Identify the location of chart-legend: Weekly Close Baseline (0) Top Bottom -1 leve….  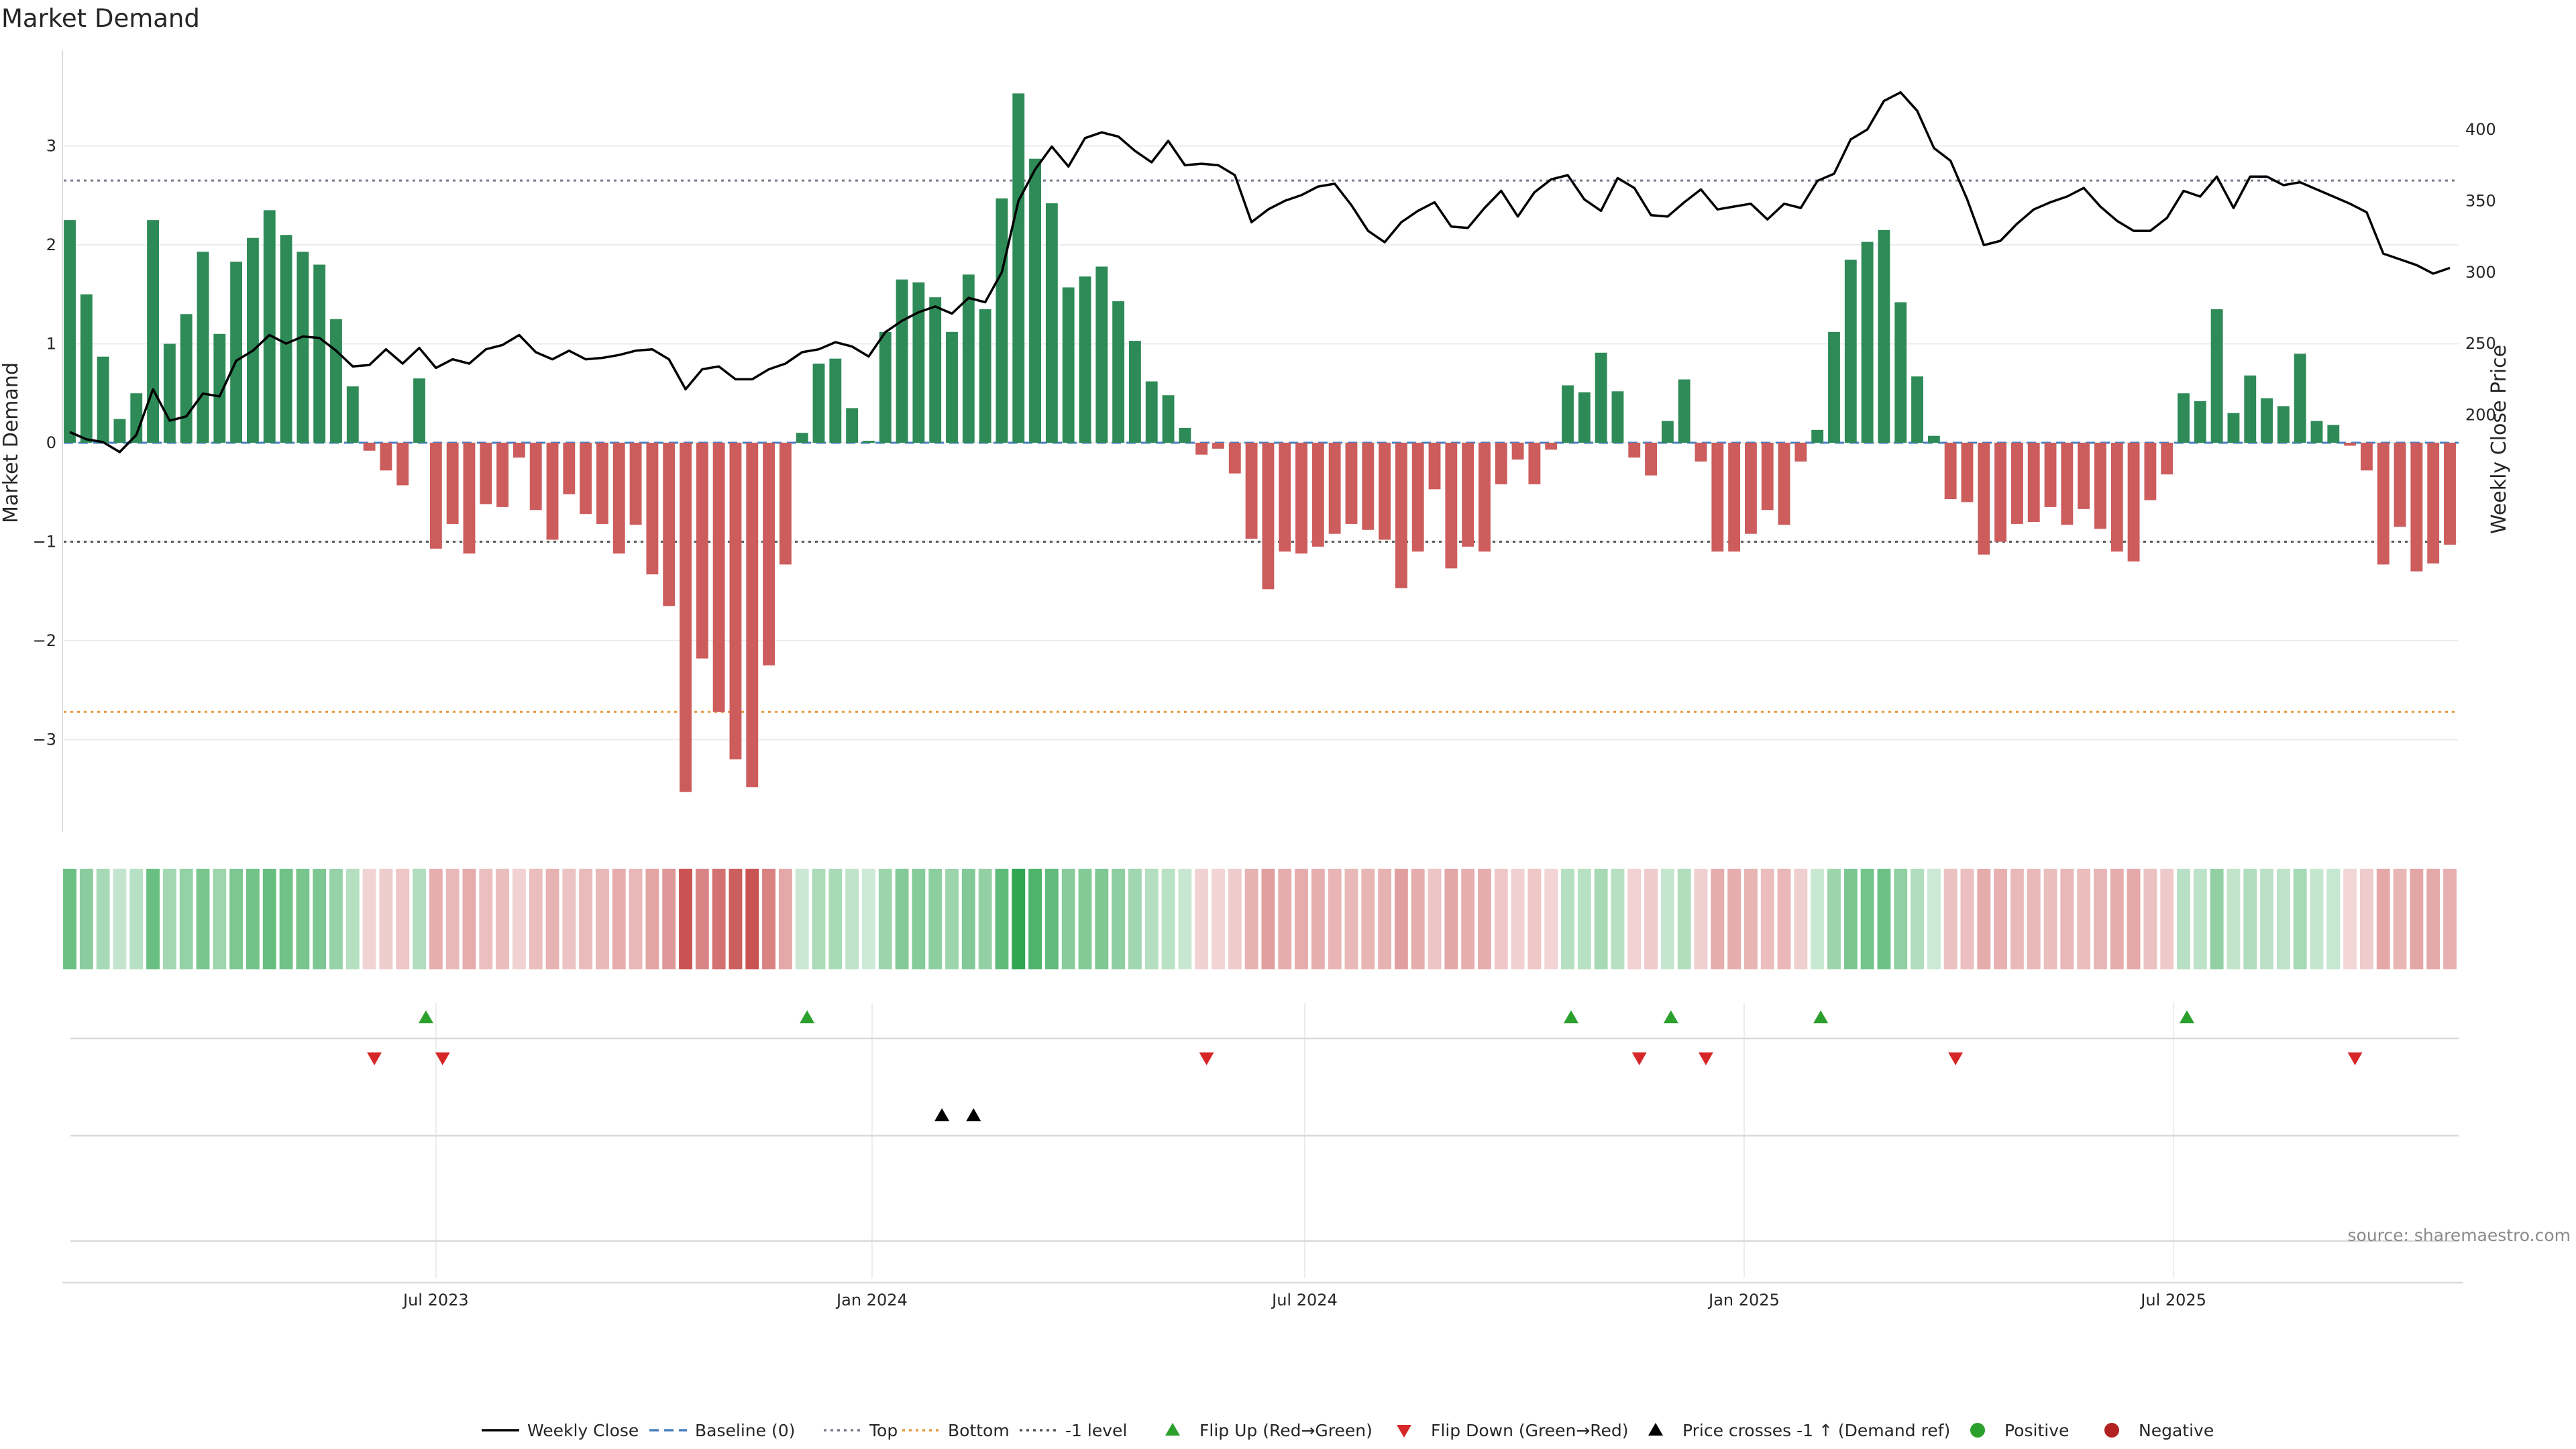
(1348, 1430).